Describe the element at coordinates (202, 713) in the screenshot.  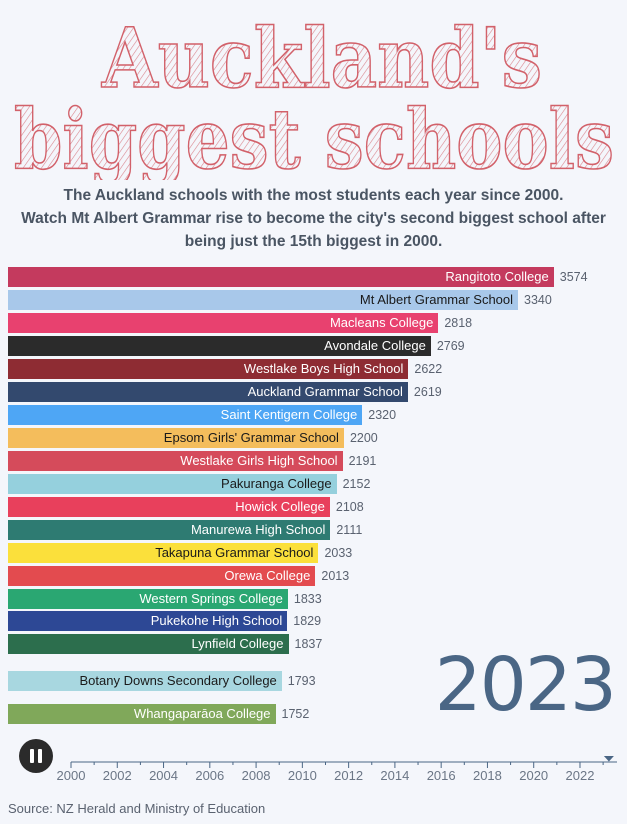
I see `bar-label: Whangaparāoa College` at that location.